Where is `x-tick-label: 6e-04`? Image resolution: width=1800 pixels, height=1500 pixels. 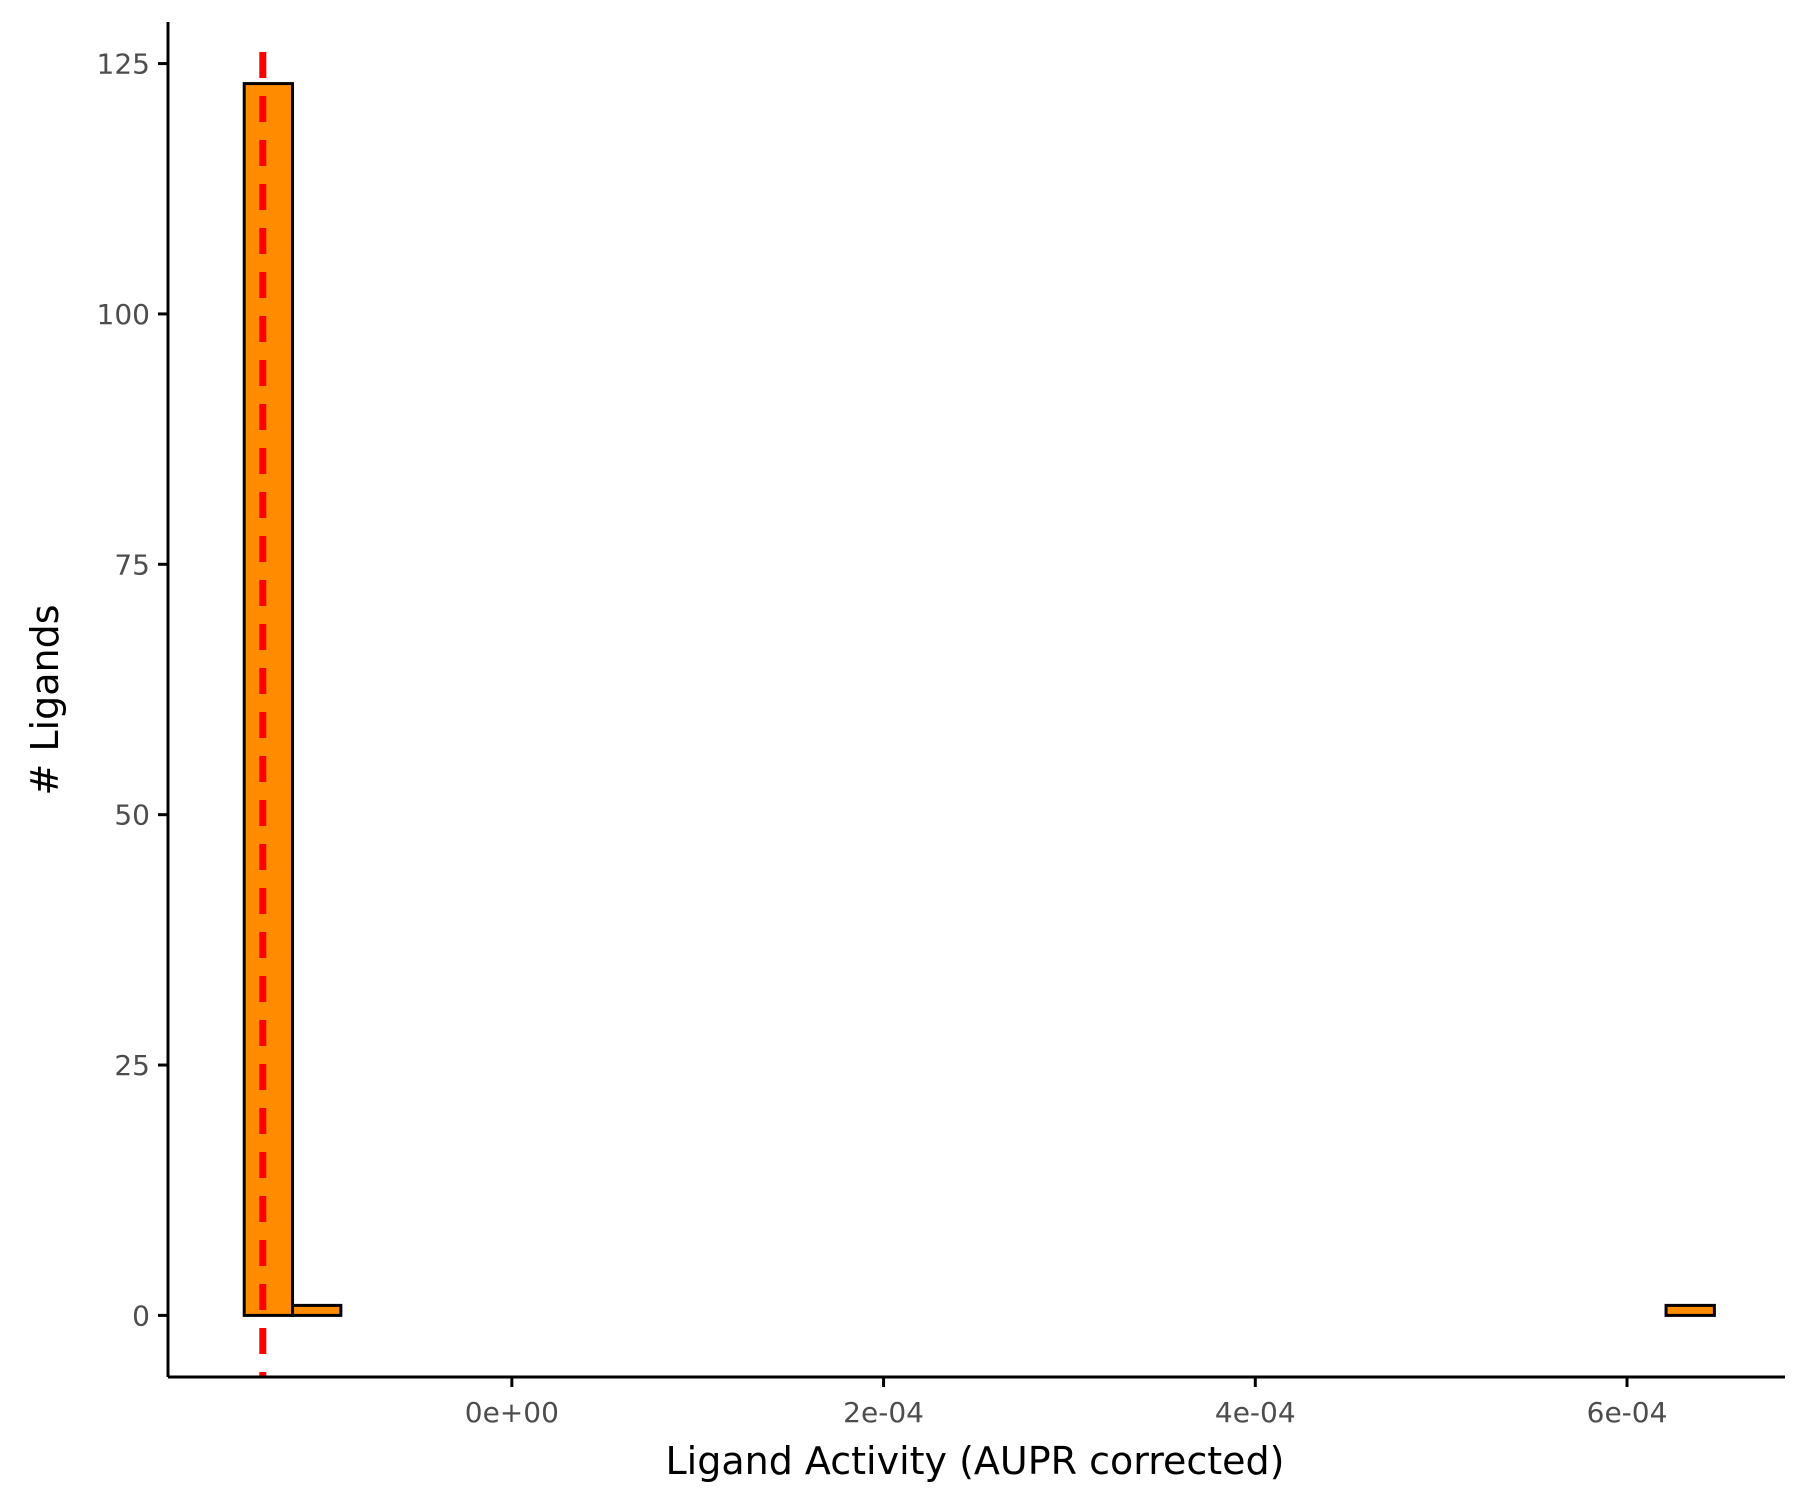 x-tick-label: 6e-04 is located at coordinates (1627, 1412).